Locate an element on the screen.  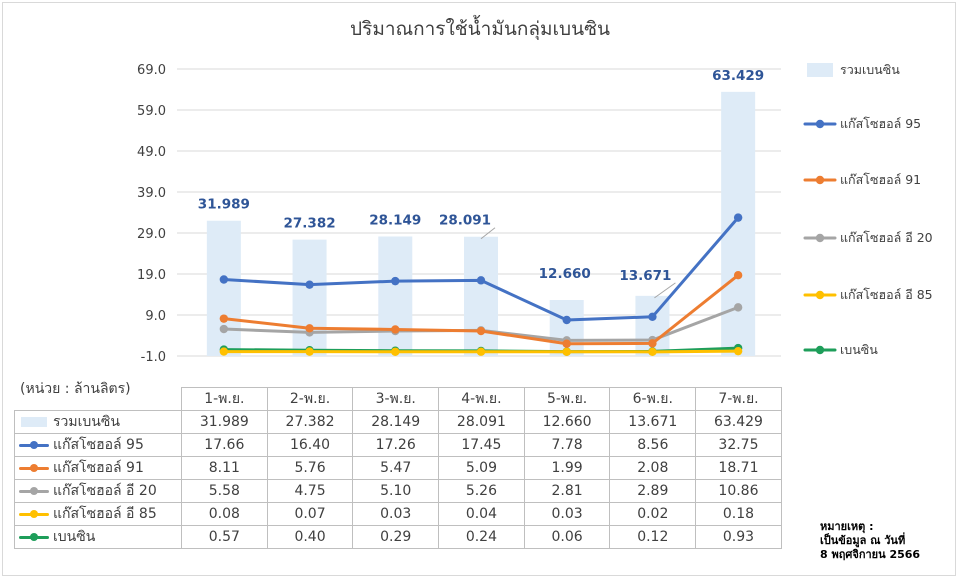
y-tick-label: 39.0 is located at coordinates (151, 193).